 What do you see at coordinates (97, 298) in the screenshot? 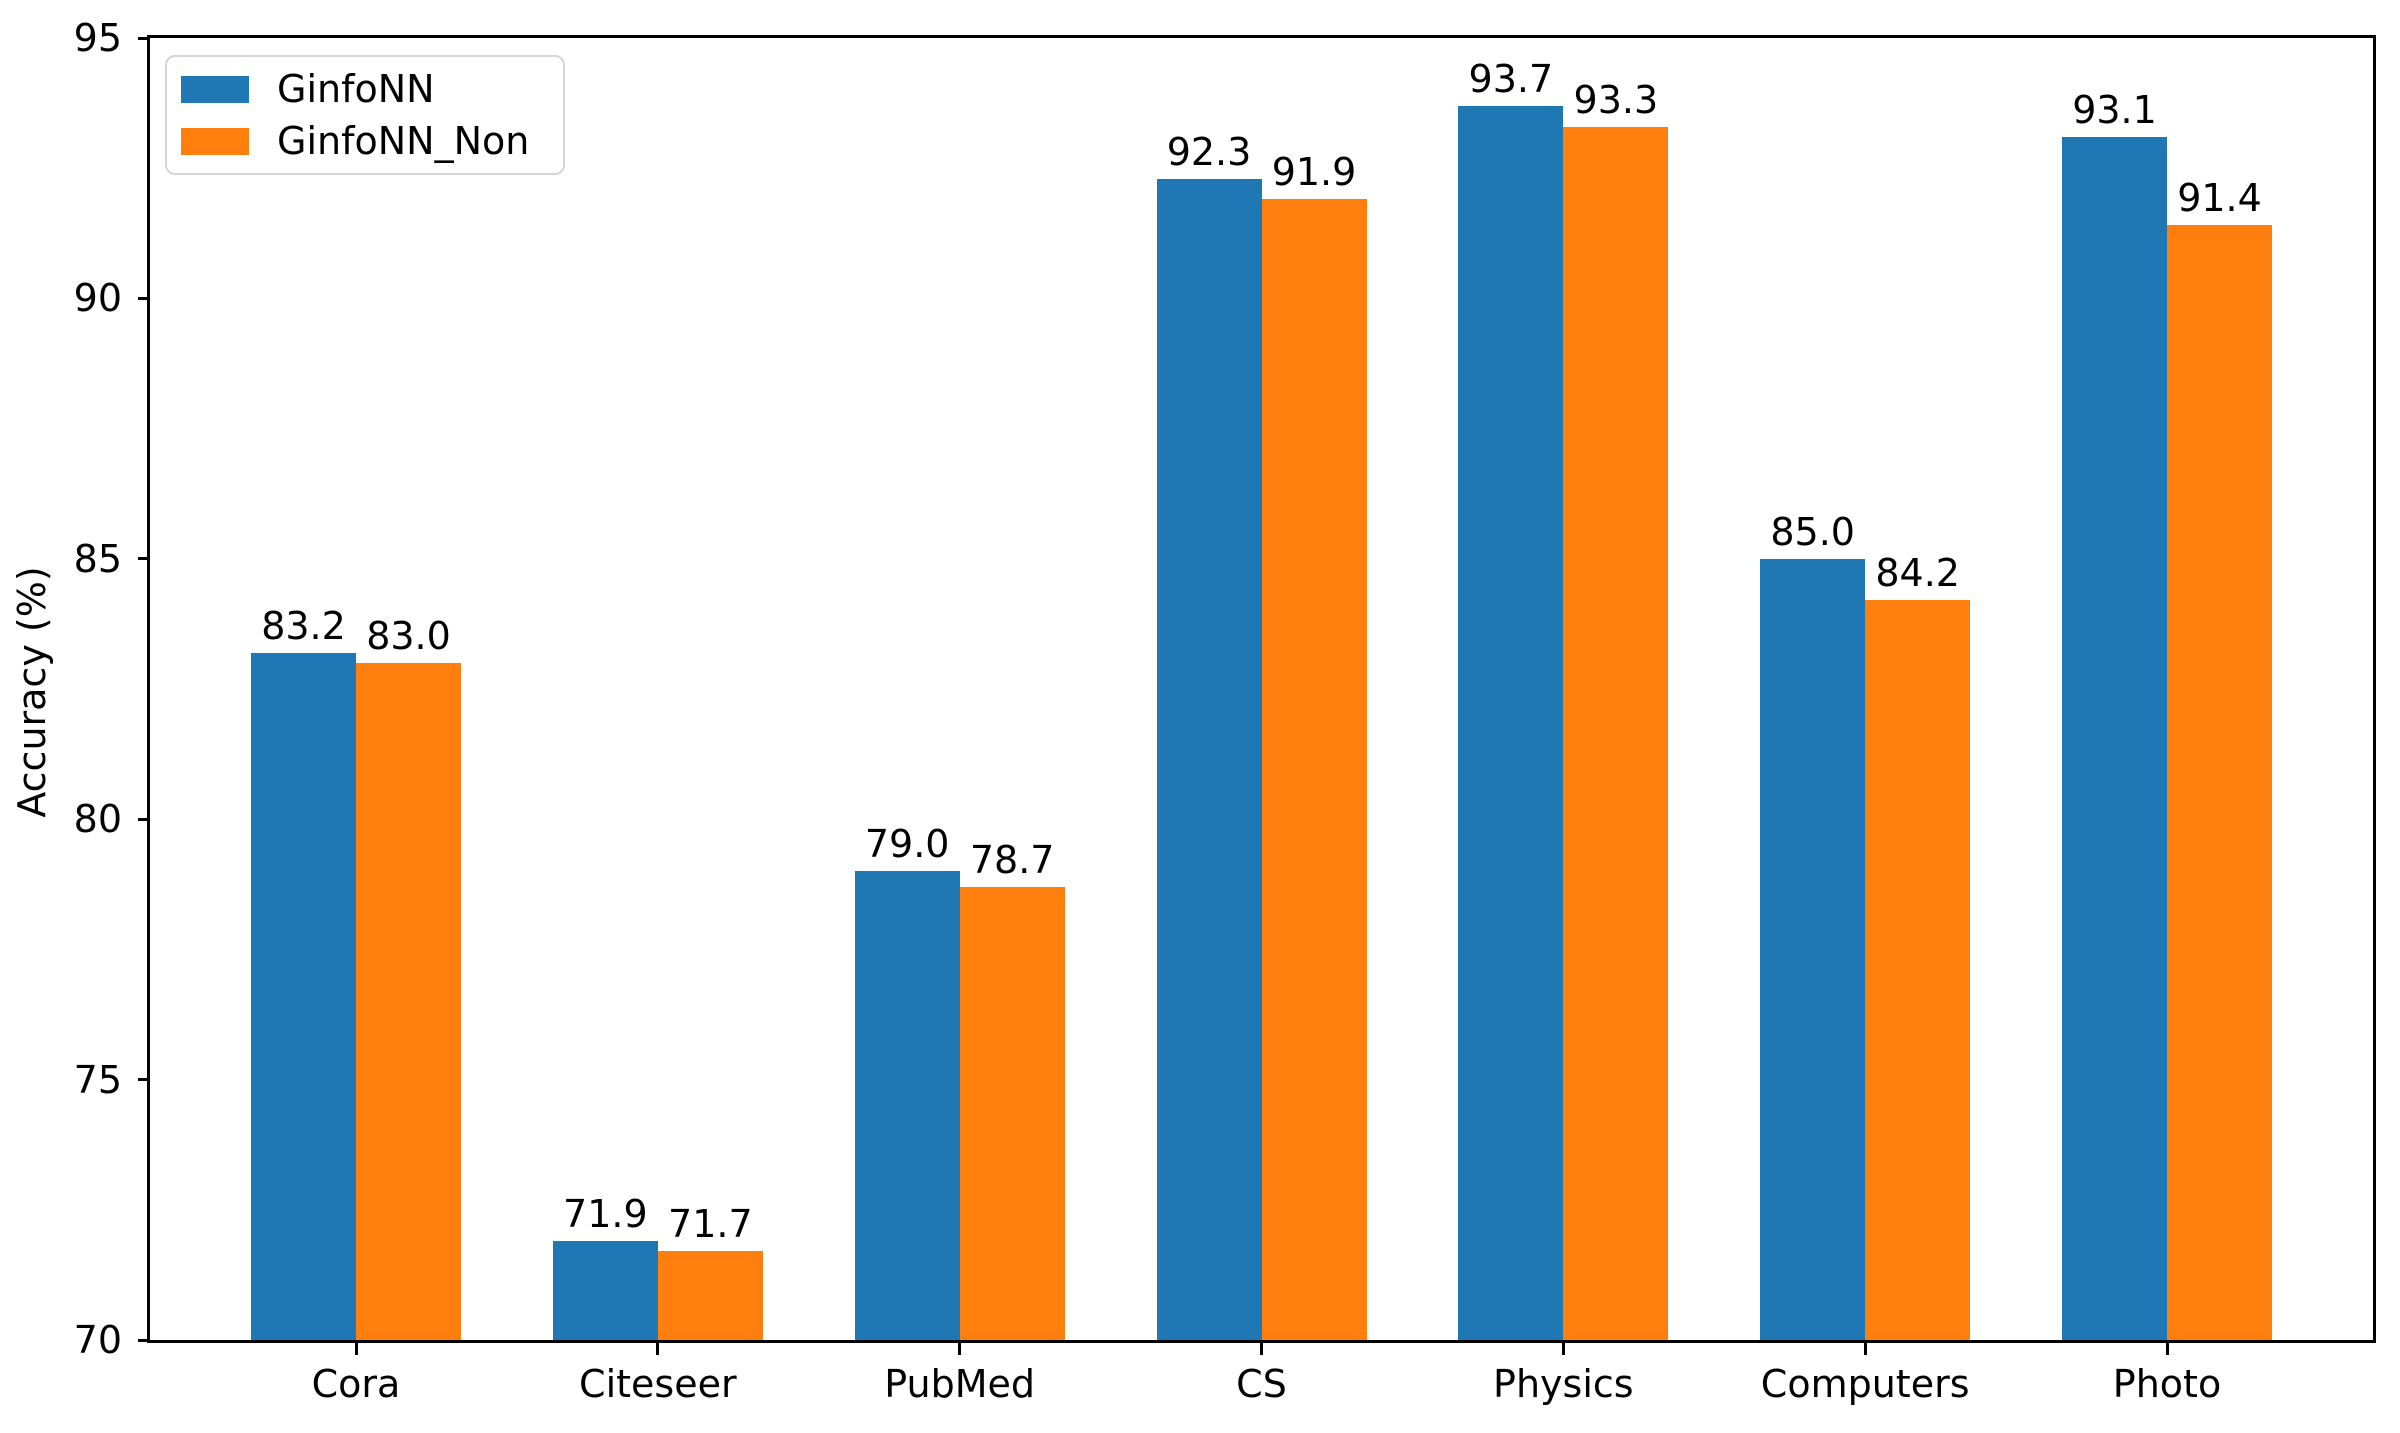
I see `y-tick-label: 90` at bounding box center [97, 298].